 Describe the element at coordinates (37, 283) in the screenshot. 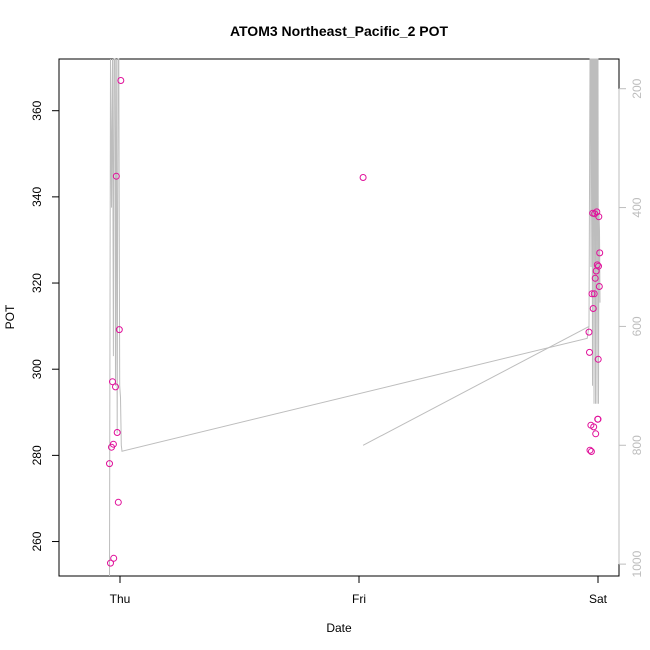

I see `y-tick-label: 320` at that location.